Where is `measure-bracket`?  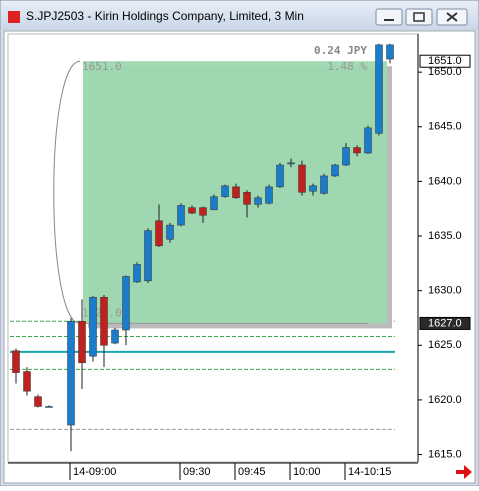 measure-bracket is located at coordinates (67, 192).